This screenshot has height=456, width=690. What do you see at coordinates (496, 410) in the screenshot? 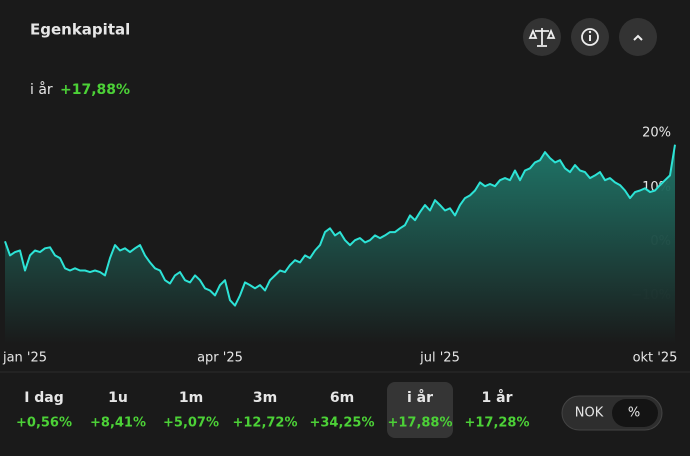
I see `period-button: 1 år +17,28%` at bounding box center [496, 410].